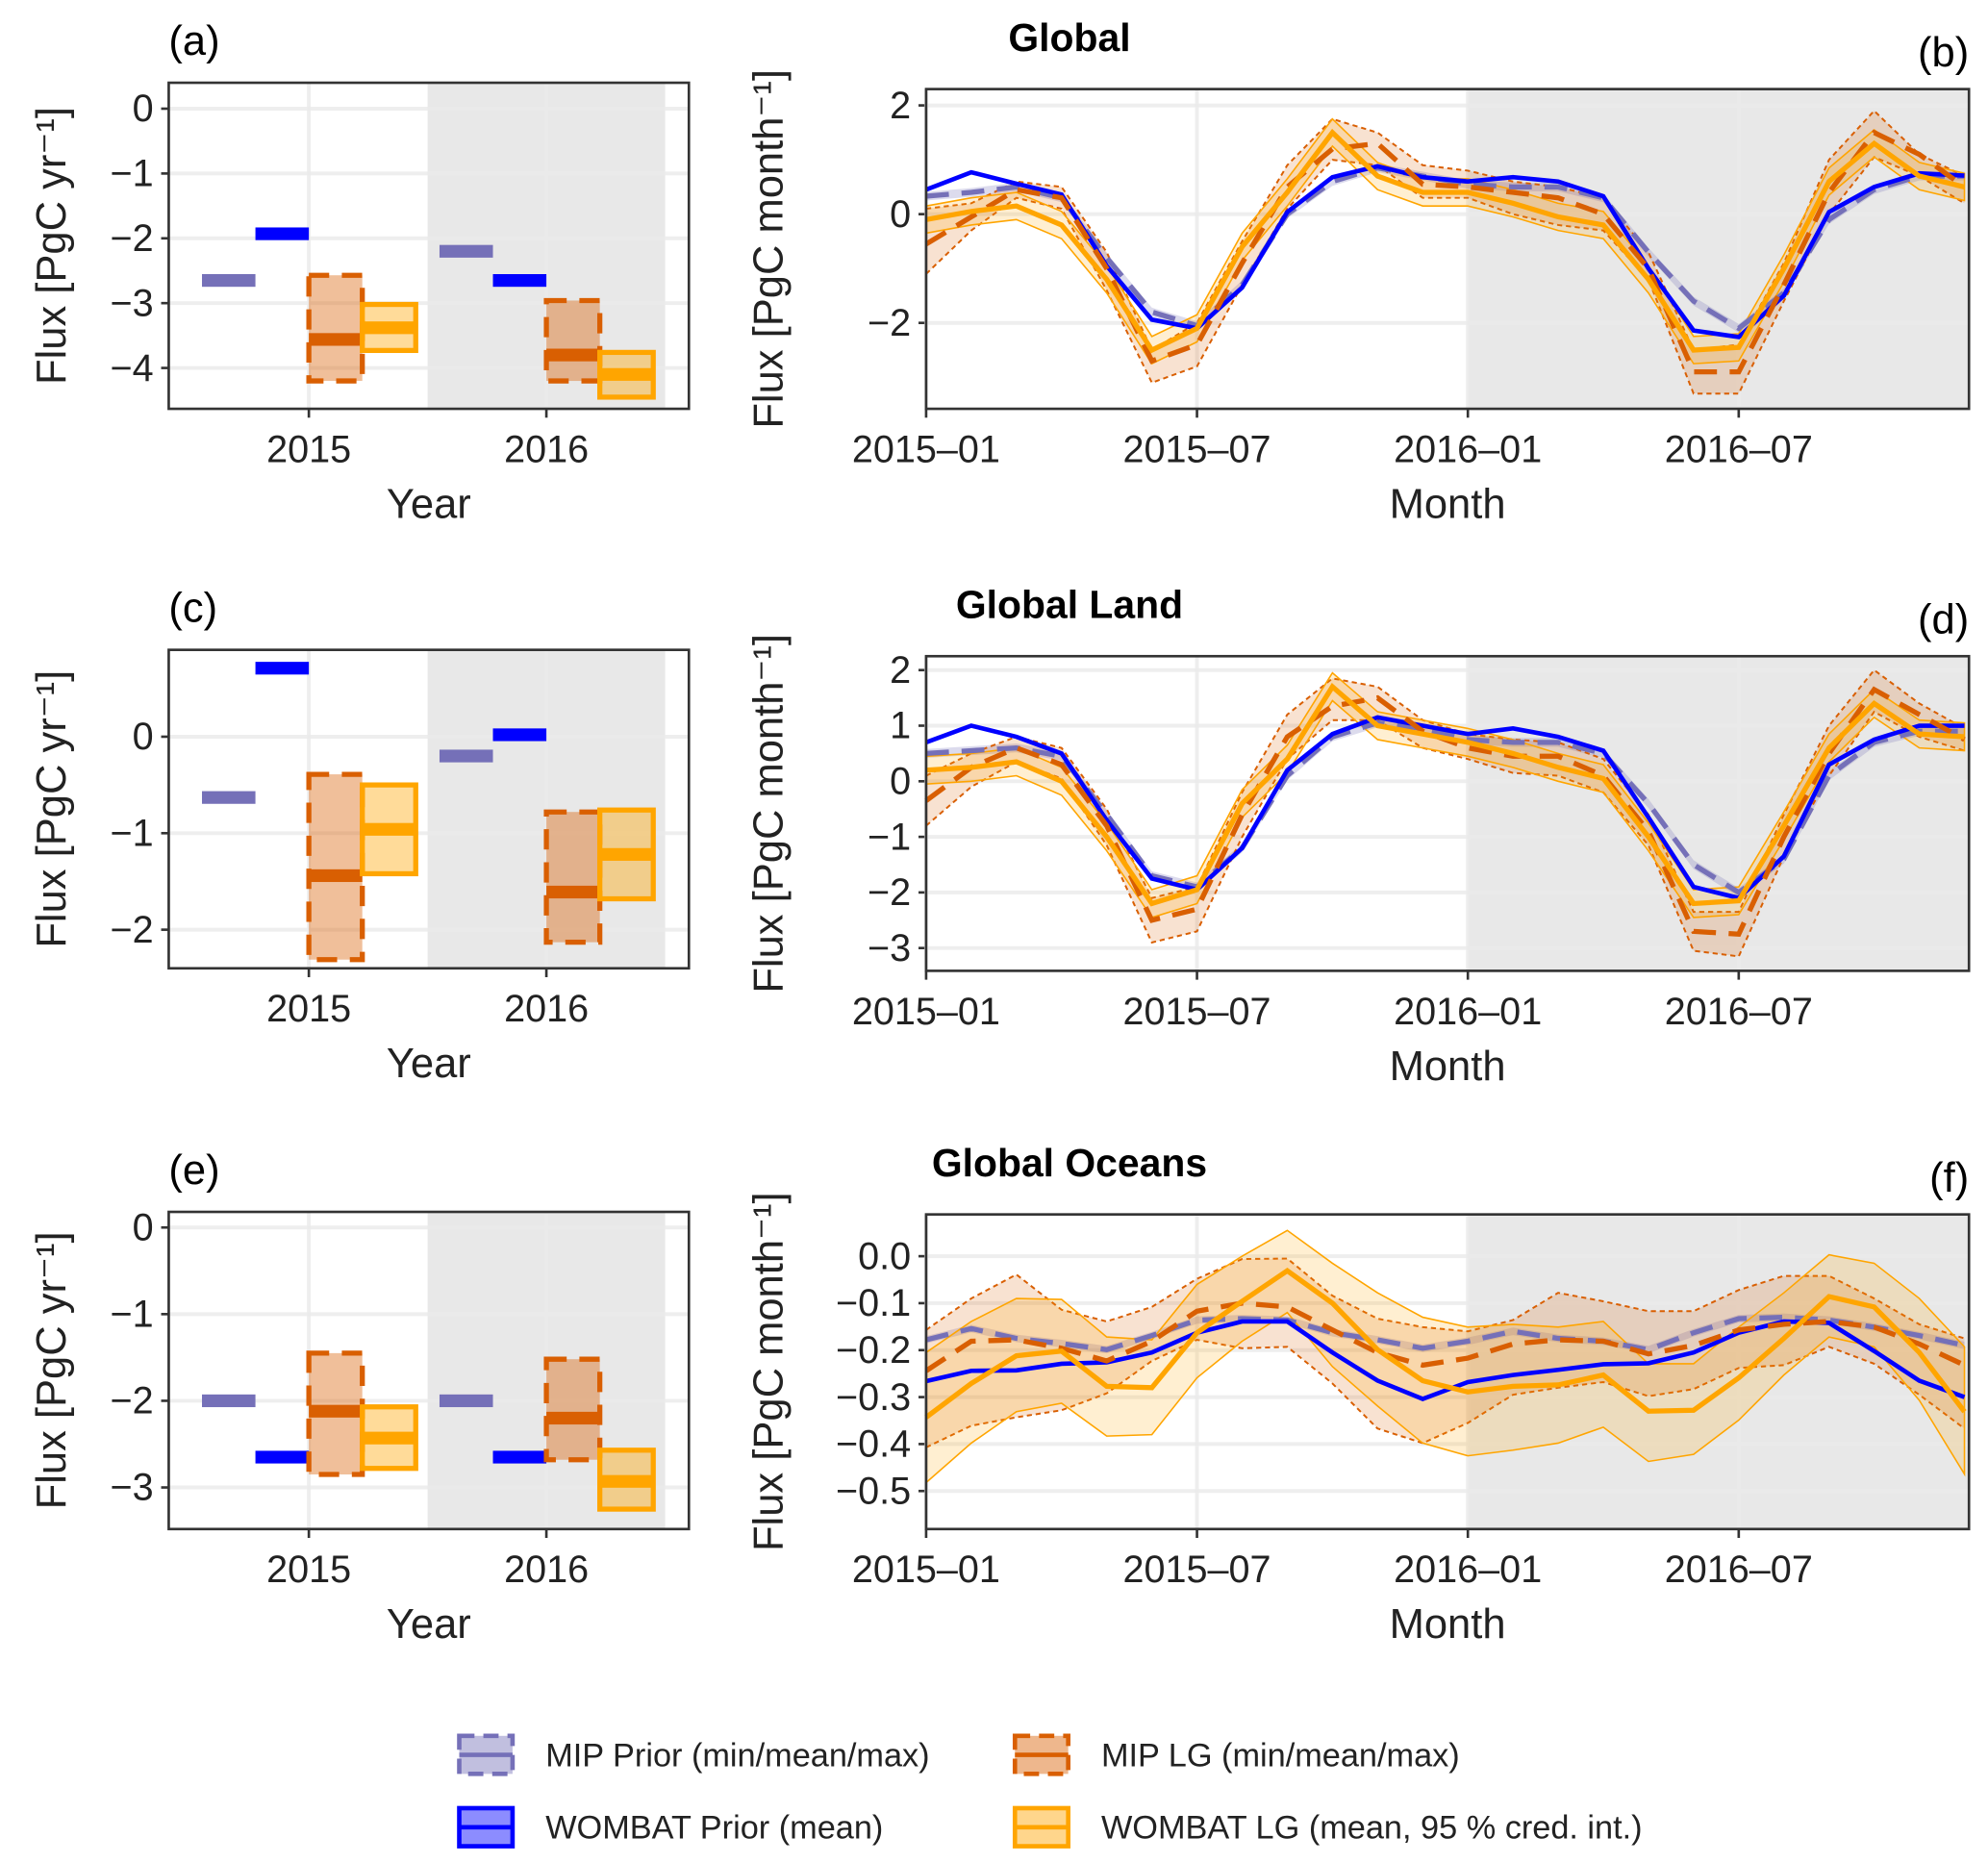 The image size is (1988, 1863). What do you see at coordinates (1069, 1163) in the screenshot?
I see `panel-title: Global Oceans` at bounding box center [1069, 1163].